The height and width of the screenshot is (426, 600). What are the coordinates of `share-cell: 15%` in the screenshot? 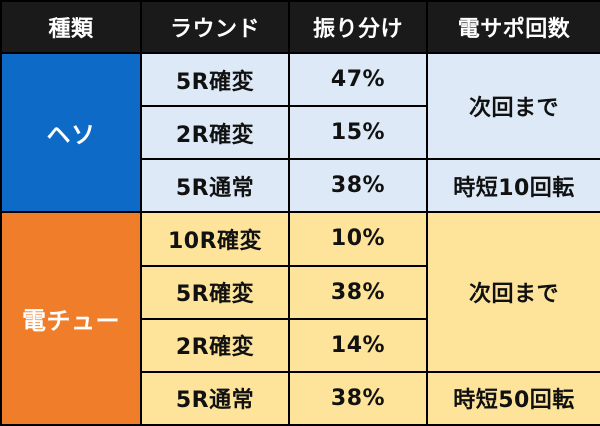 It's located at (358, 133).